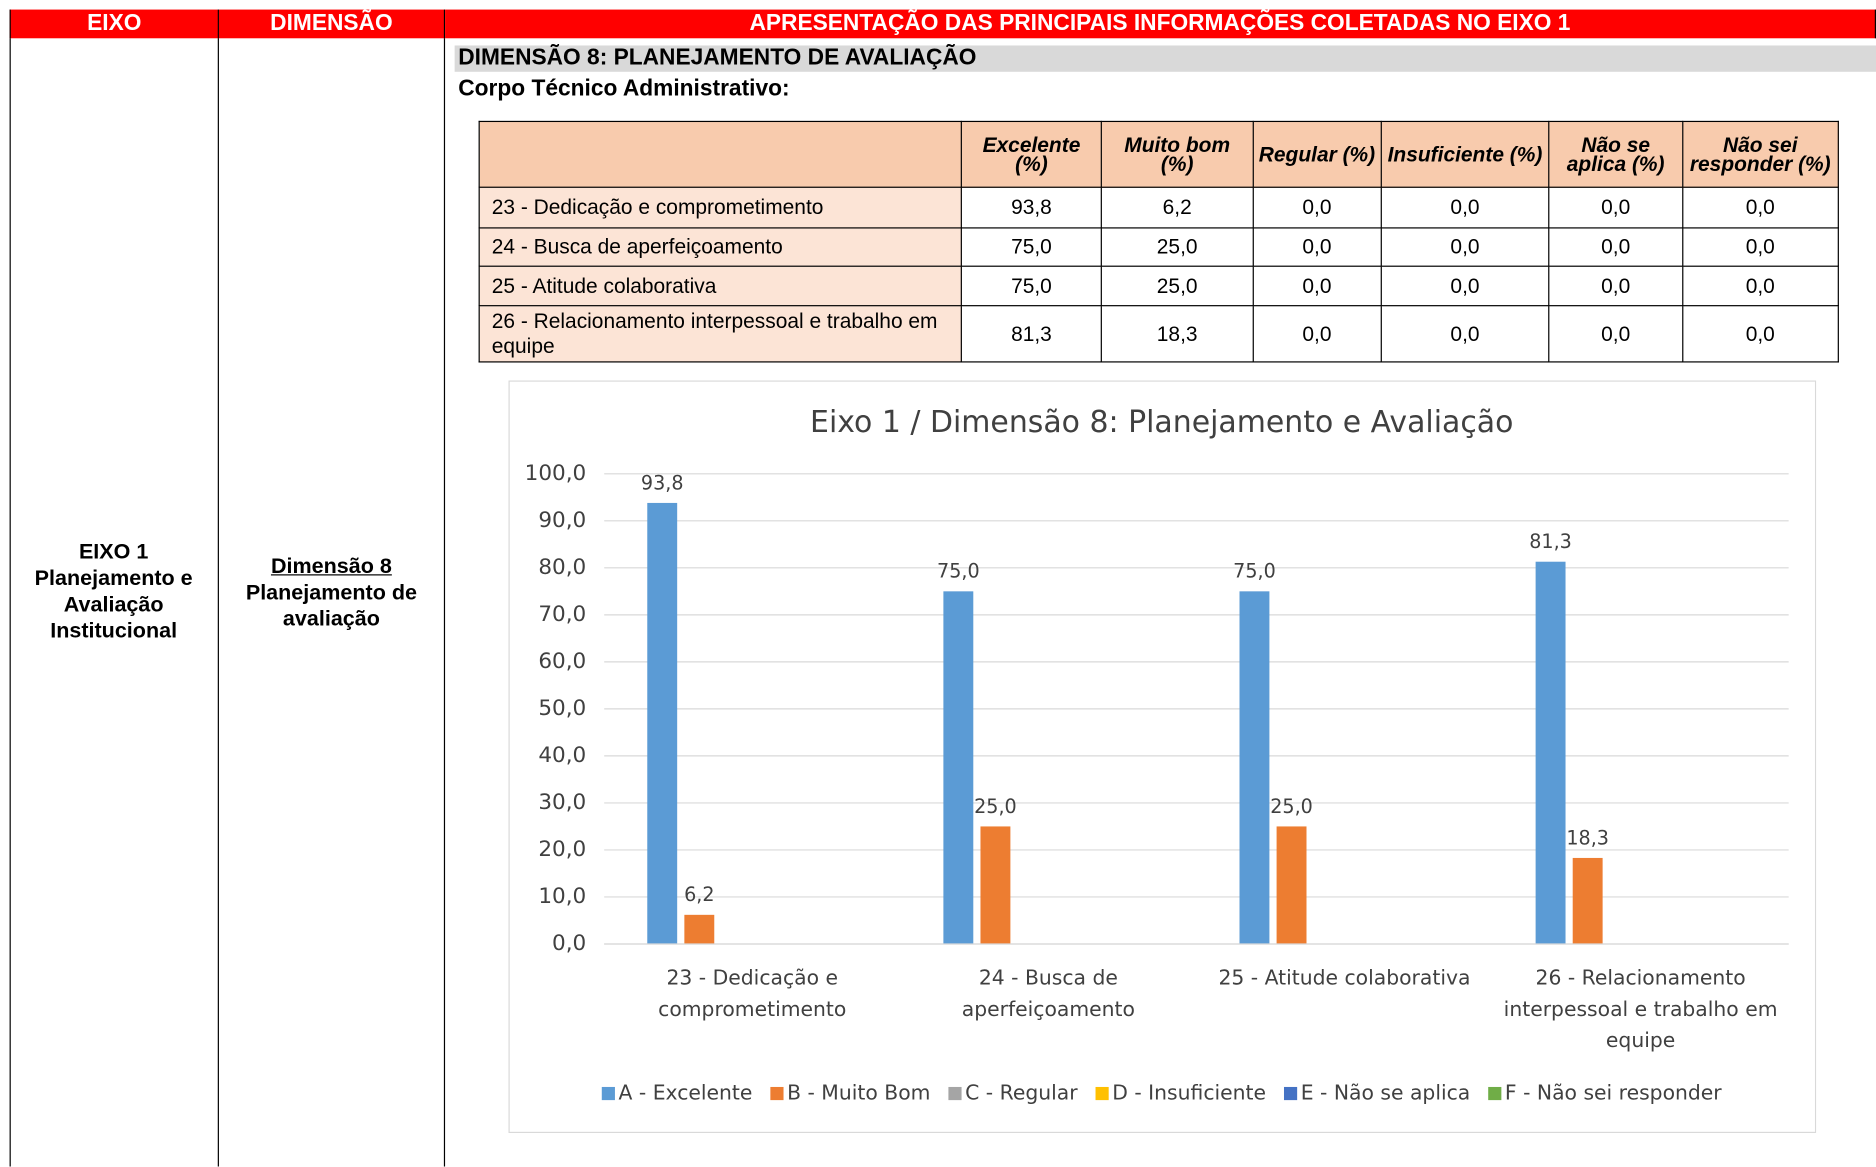  What do you see at coordinates (562, 614) in the screenshot?
I see `y-tick-label: 70,0` at bounding box center [562, 614].